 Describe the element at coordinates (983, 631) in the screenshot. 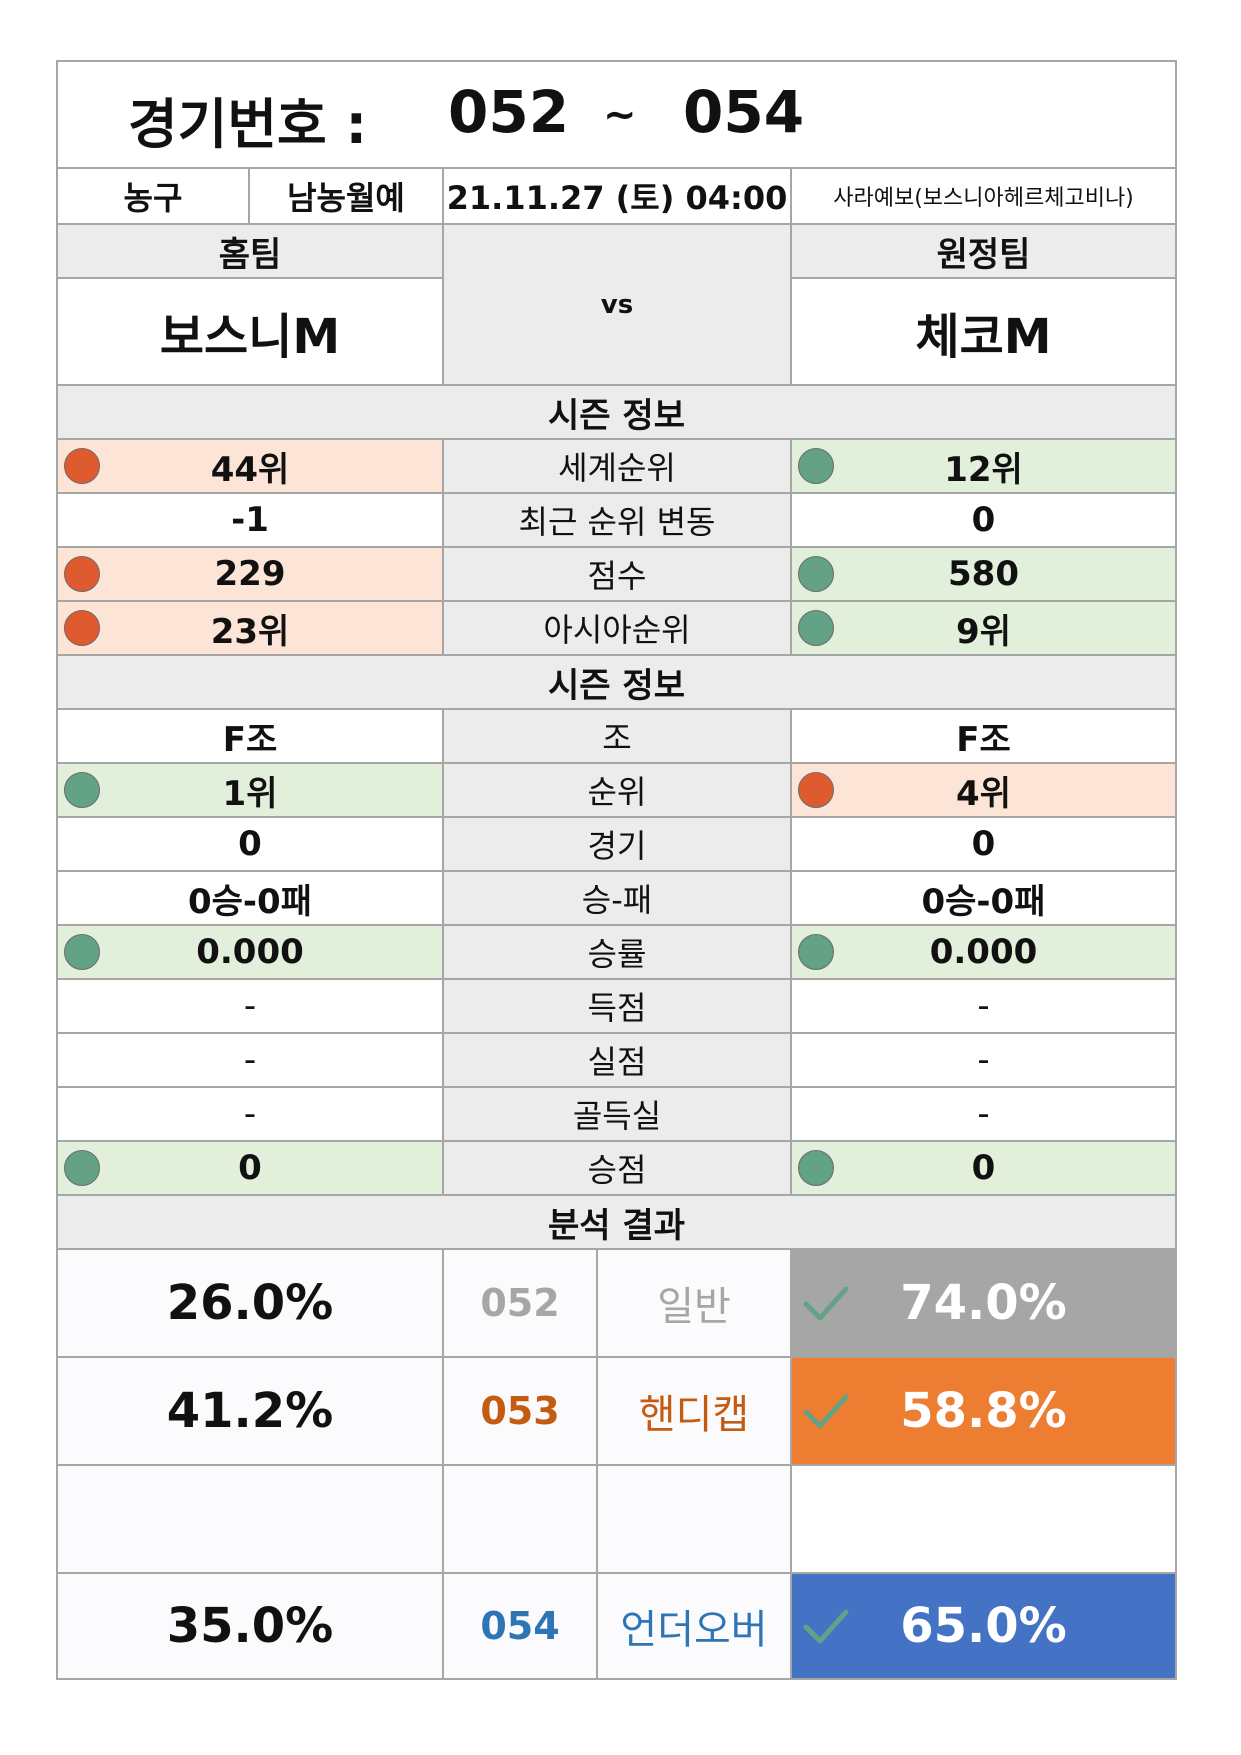

I see `cell-value: 9위` at that location.